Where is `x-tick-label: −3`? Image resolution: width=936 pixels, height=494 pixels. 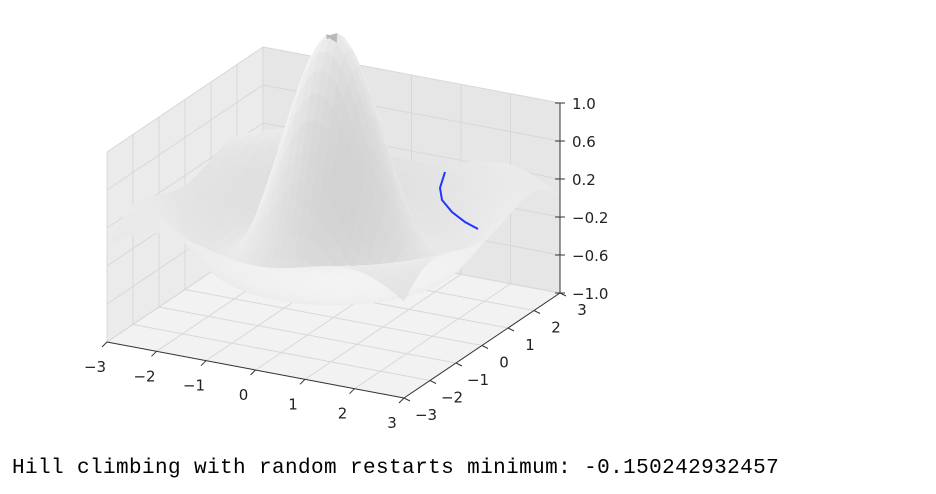 x-tick-label: −3 is located at coordinates (95, 367).